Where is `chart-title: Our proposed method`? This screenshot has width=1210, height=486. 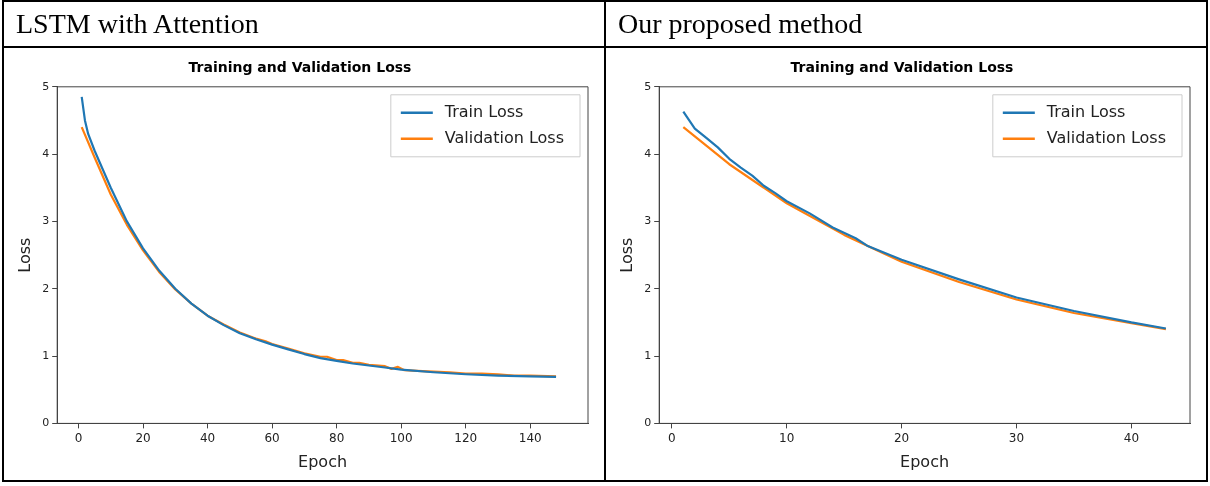 chart-title: Our proposed method is located at coordinates (906, 24).